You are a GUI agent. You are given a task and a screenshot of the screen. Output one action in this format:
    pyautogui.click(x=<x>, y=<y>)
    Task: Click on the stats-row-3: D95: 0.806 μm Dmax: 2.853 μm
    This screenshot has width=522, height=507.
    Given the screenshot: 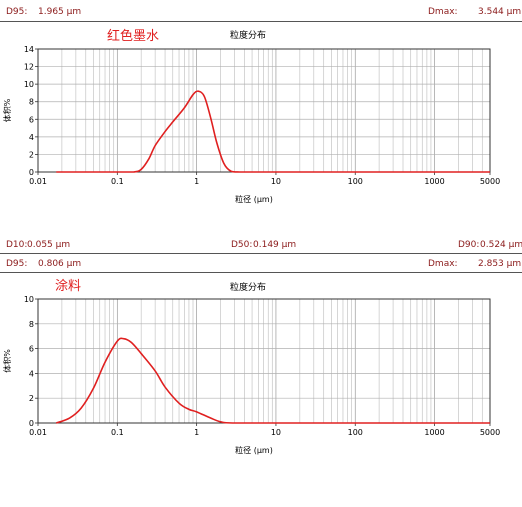 What is the action you would take?
    pyautogui.click(x=261, y=265)
    